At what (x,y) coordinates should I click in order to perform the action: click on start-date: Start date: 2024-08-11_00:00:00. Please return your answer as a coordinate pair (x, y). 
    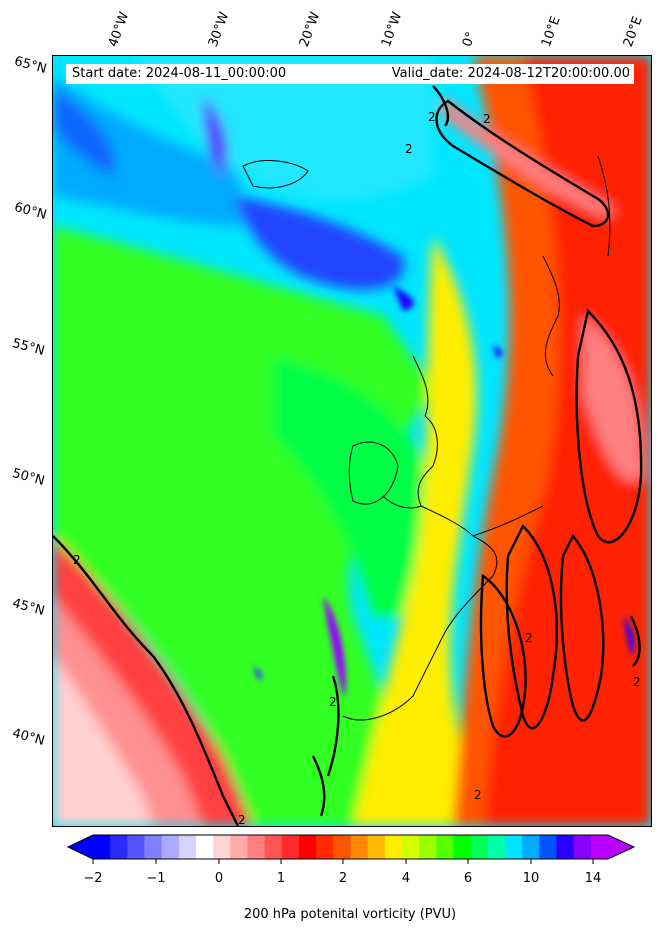
    Looking at the image, I should click on (179, 73).